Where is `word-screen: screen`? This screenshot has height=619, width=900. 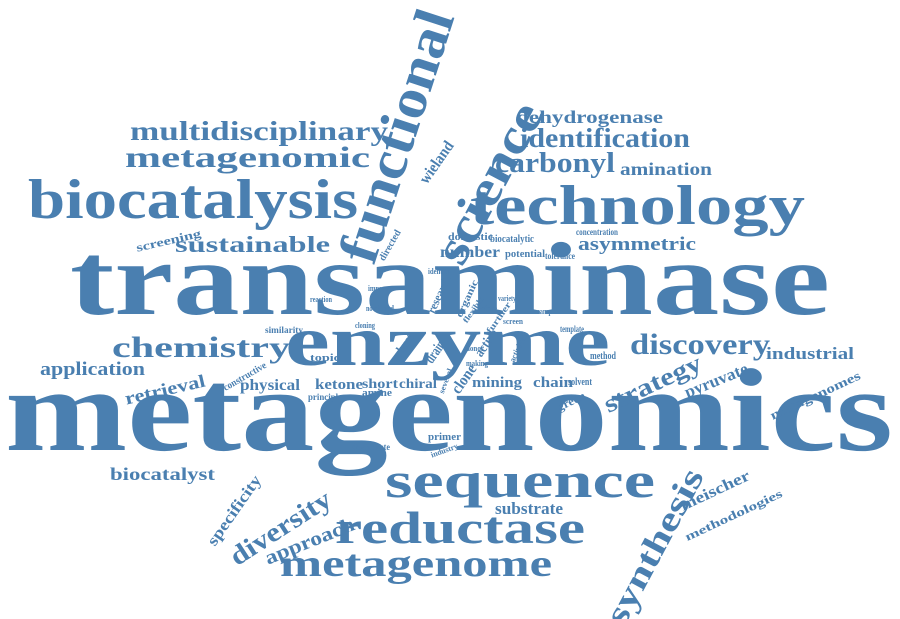 word-screen: screen is located at coordinates (513, 322).